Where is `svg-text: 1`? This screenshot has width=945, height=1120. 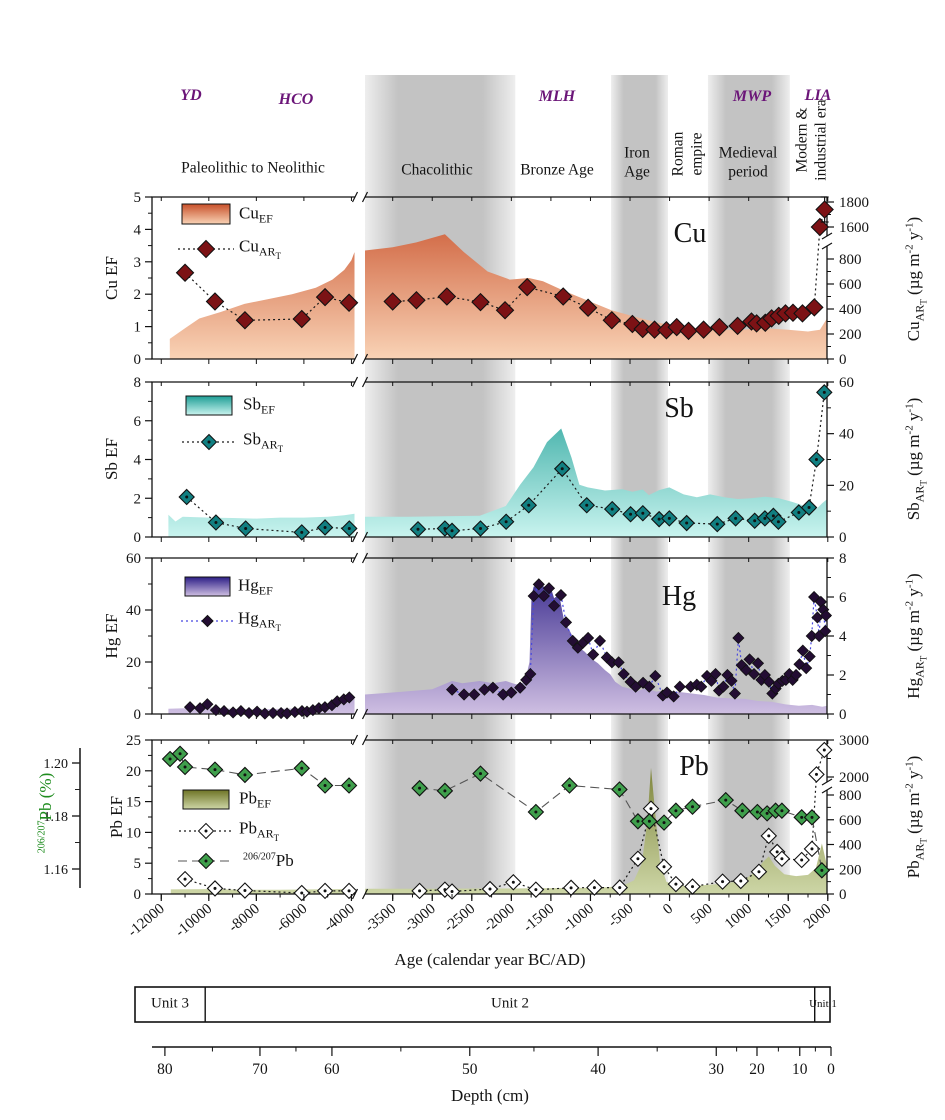
svg-text: 1 is located at coordinates (138, 328).